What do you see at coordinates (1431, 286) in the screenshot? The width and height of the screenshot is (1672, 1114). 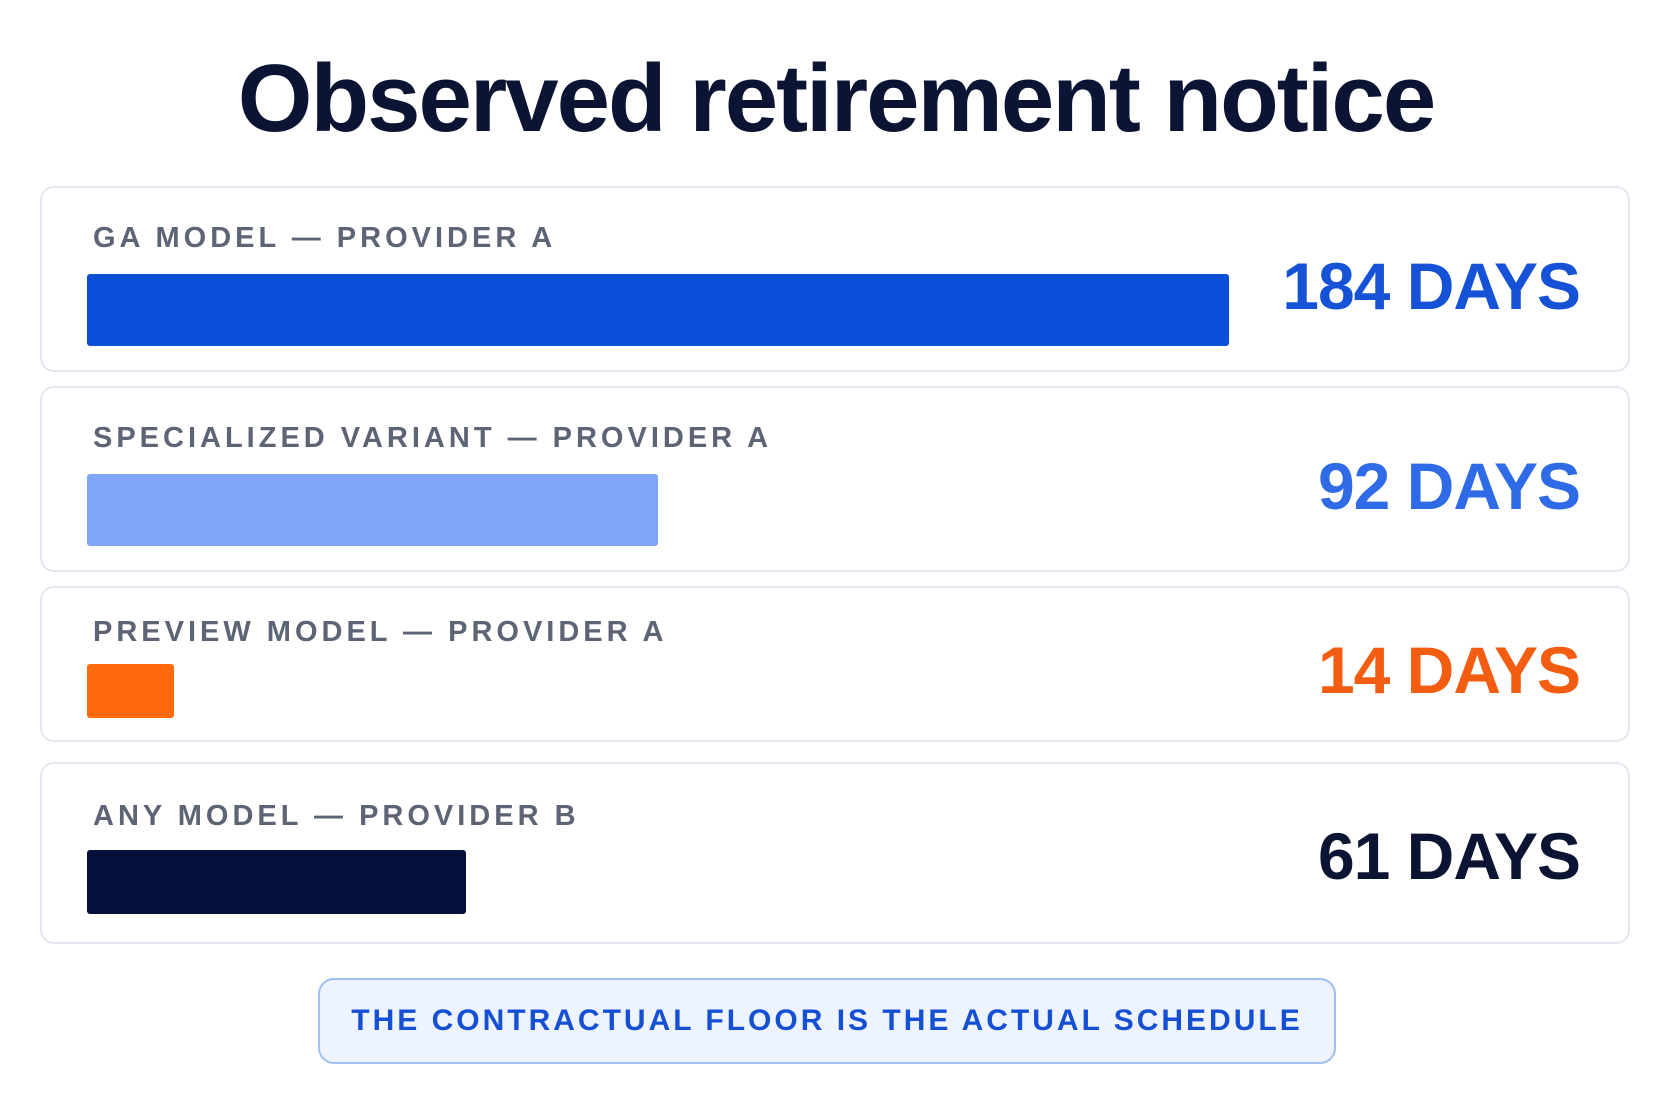 I see `value-label: 184 DAYS` at bounding box center [1431, 286].